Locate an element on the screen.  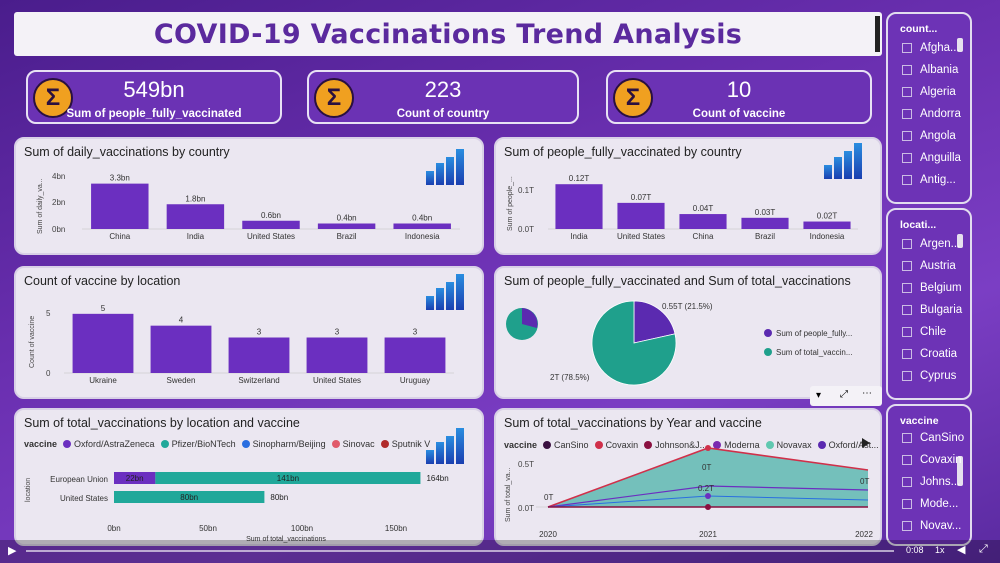
kpi-card-people-fully-vaccinated: Σ 549bn Sum of people_fully_vaccinated is located at coordinates (154, 97).